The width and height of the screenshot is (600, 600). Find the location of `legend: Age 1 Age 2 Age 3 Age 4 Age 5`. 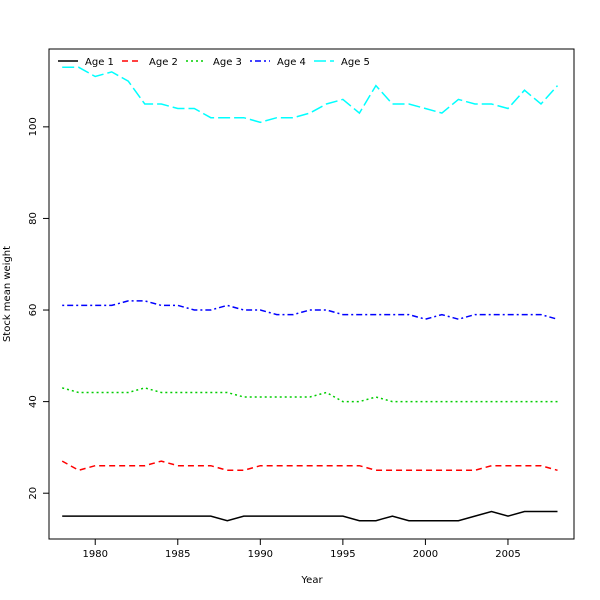

legend: Age 1 Age 2 Age 3 Age 4 Age 5 is located at coordinates (214, 62).